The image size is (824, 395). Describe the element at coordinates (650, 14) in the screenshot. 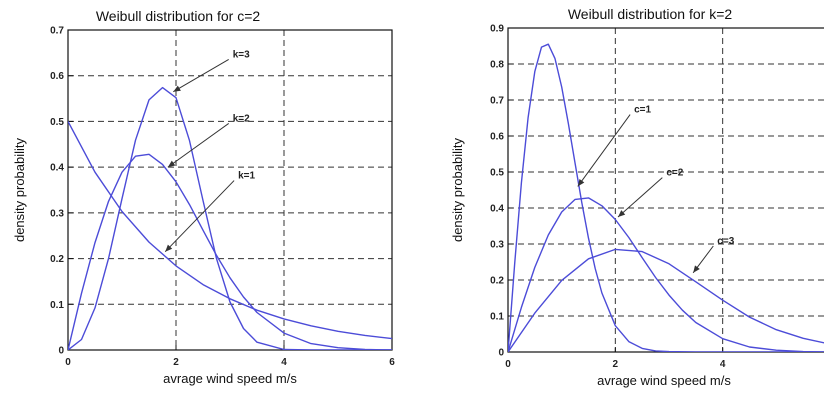

I see `chart2-title: Weibull distribution for k=2` at that location.